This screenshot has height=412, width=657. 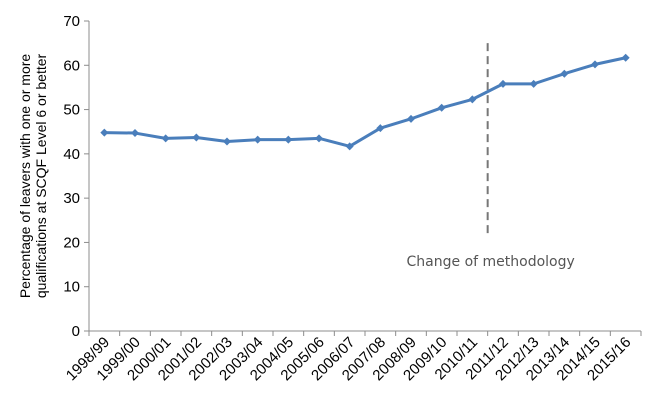 I want to click on y-tick-label: 10, so click(x=71, y=287).